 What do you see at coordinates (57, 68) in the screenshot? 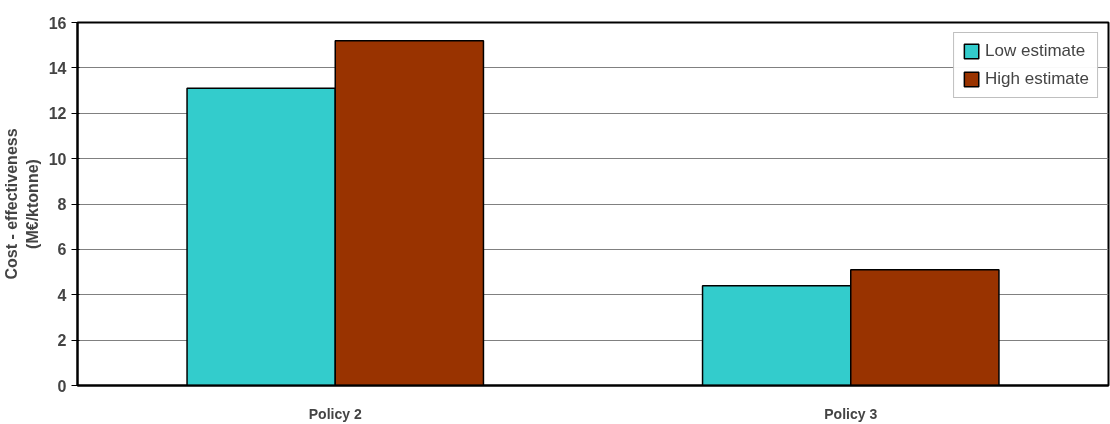
I see `y-tick-label: 14` at bounding box center [57, 68].